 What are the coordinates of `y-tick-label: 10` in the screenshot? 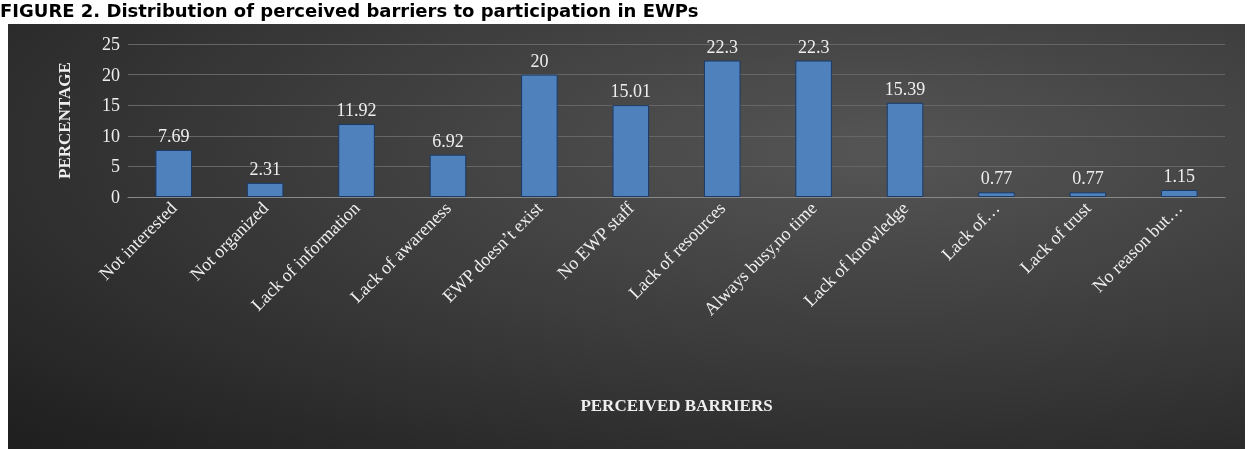 It's located at (111, 135).